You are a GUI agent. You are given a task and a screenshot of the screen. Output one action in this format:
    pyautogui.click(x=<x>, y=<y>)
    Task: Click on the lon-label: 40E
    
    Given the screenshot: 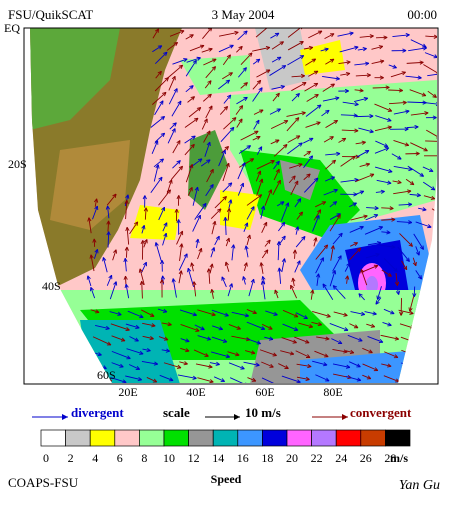 What is the action you would take?
    pyautogui.click(x=195, y=392)
    